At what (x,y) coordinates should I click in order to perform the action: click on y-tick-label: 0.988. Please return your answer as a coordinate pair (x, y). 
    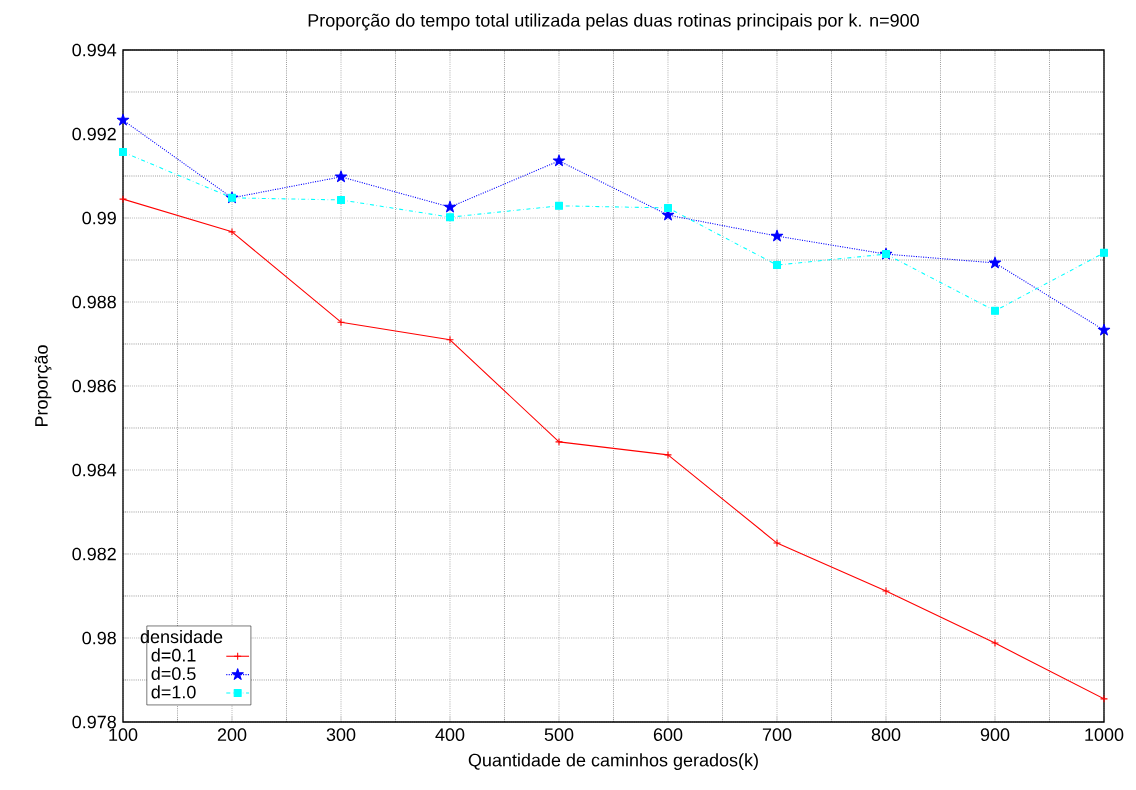
    Looking at the image, I should click on (94, 302).